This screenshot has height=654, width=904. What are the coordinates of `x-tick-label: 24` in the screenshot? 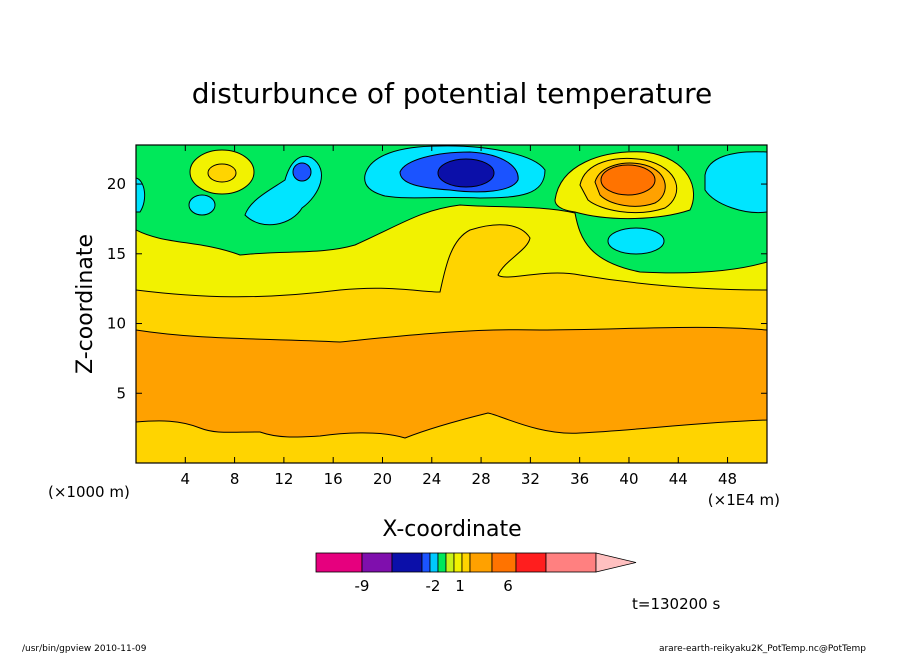 It's located at (431, 479).